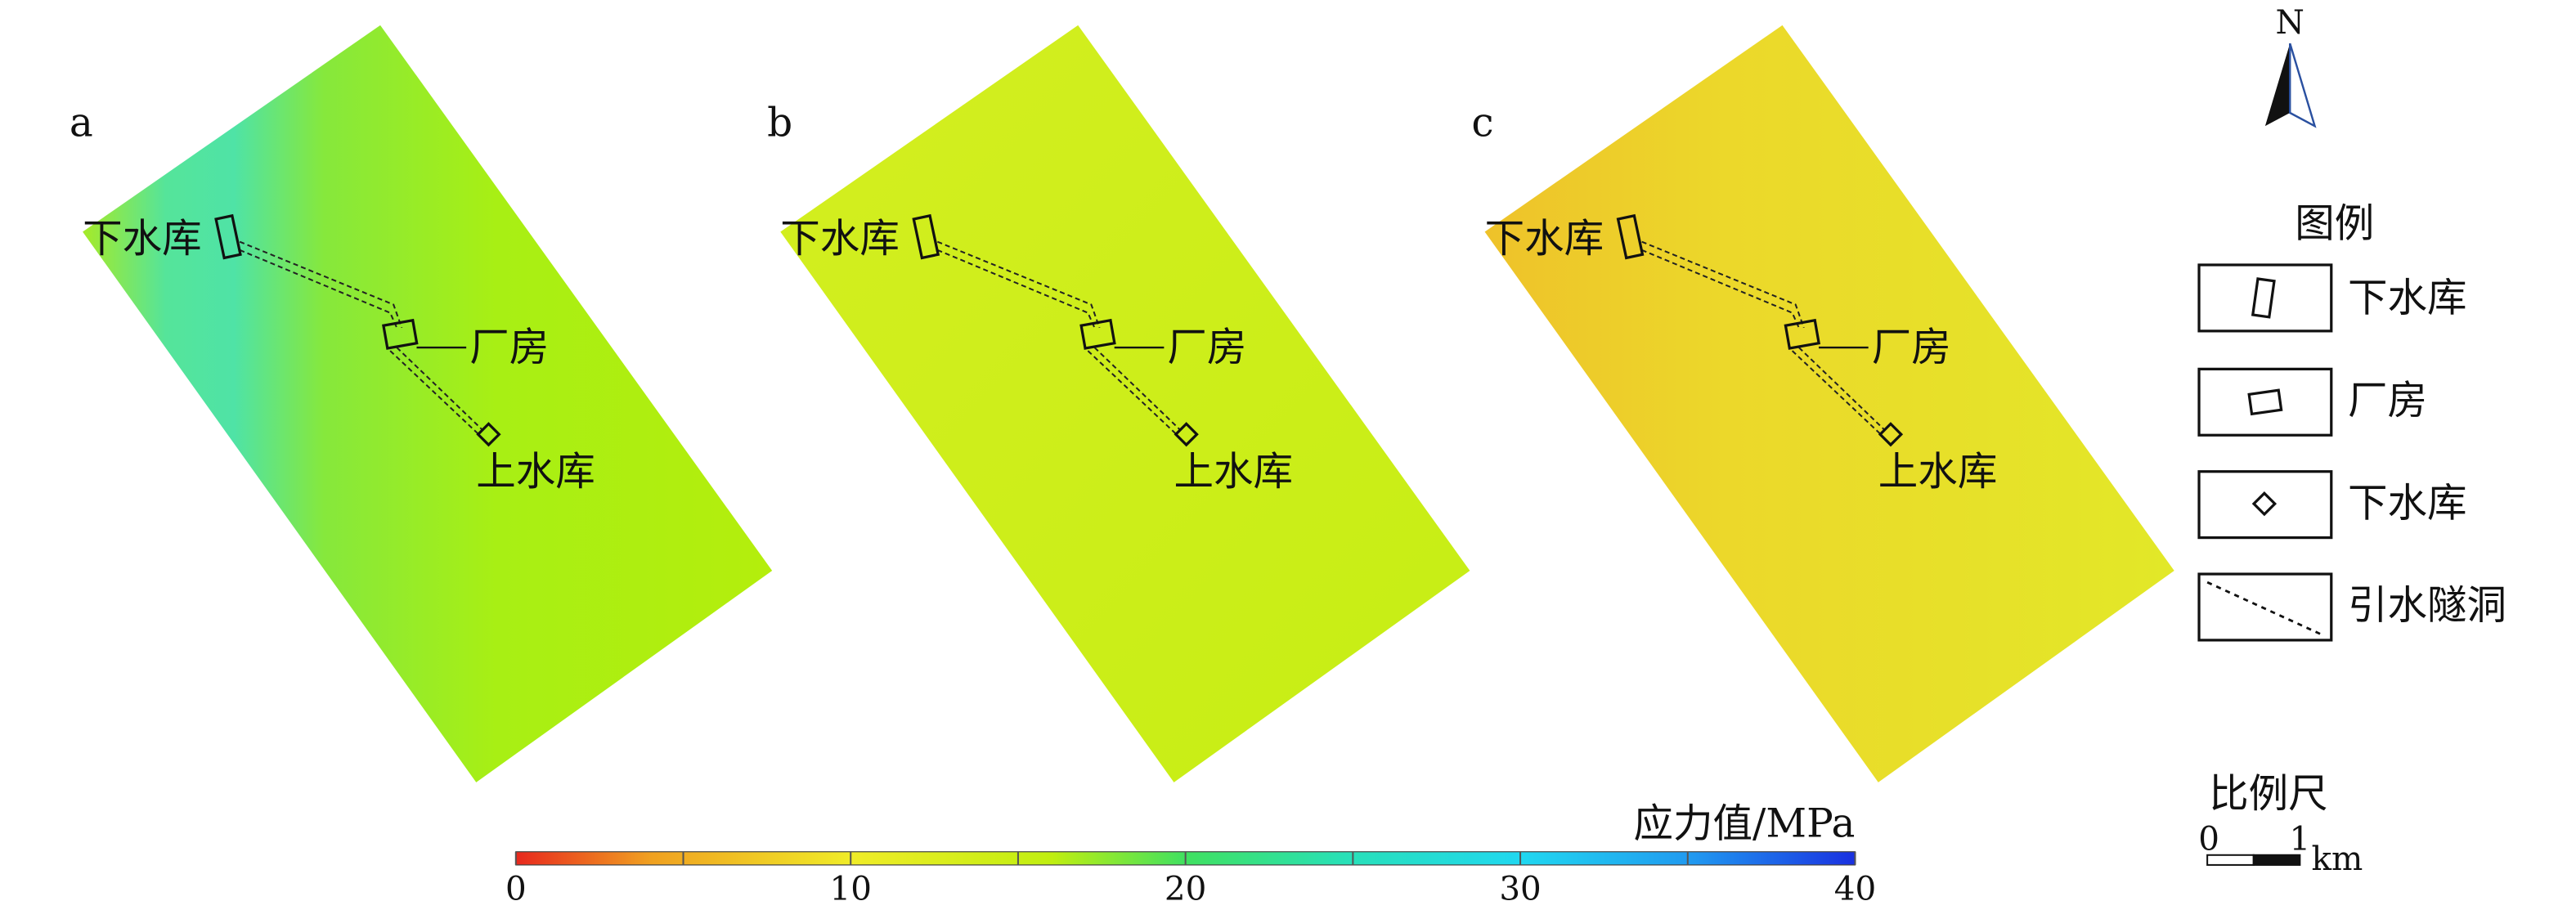  I want to click on arrow-left, so click(2277, 85).